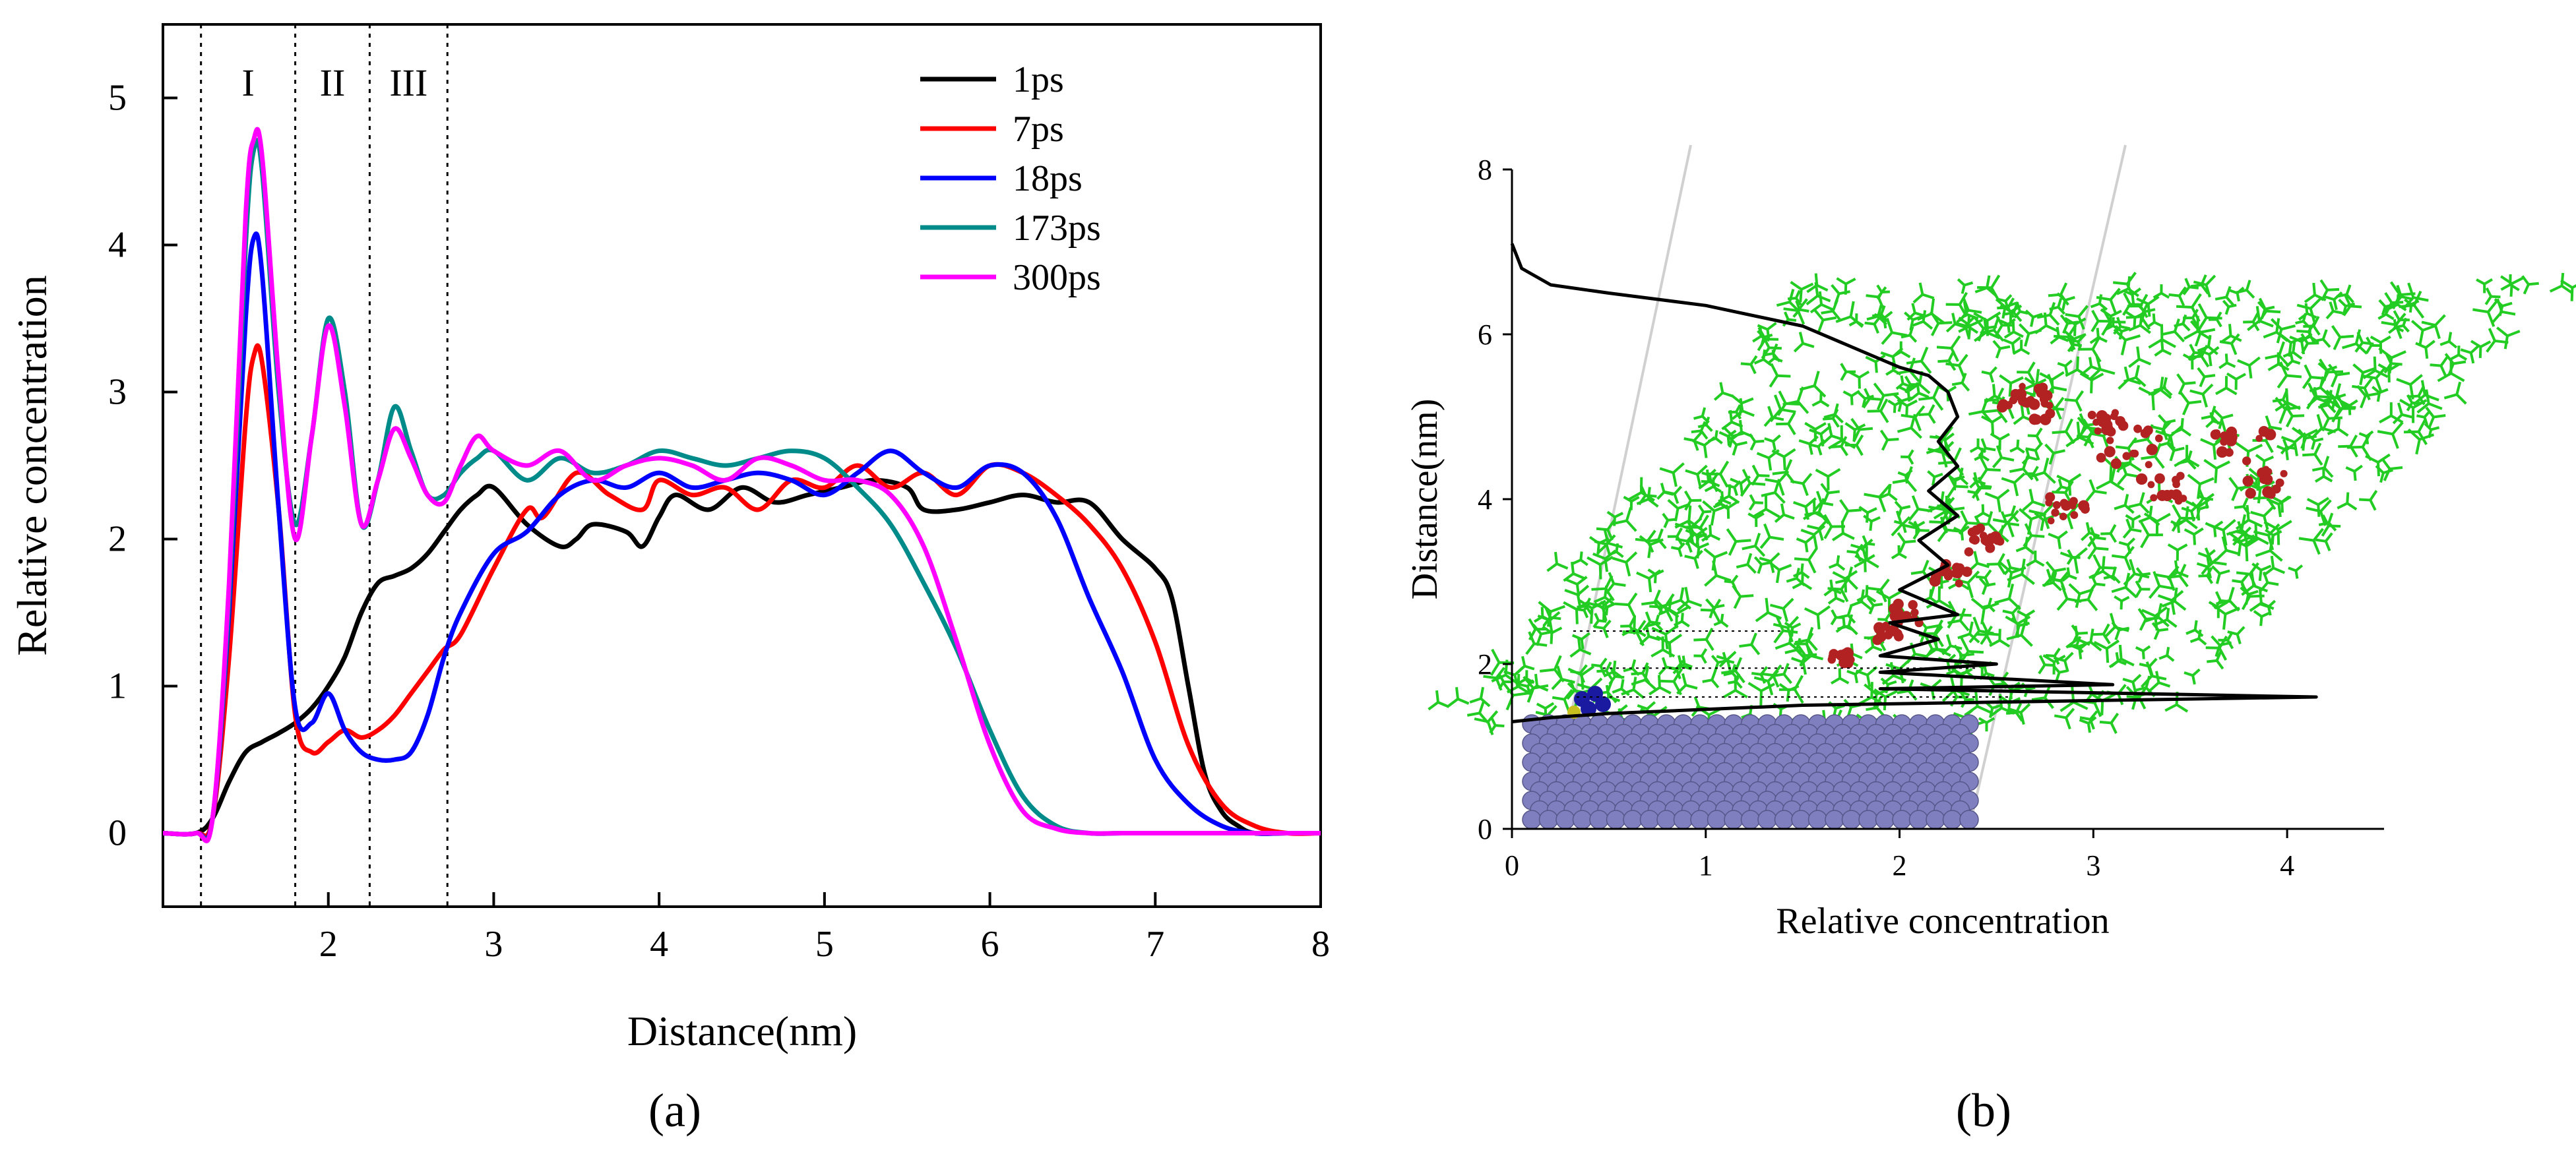  I want to click on y-tick-label: 1, so click(117, 686).